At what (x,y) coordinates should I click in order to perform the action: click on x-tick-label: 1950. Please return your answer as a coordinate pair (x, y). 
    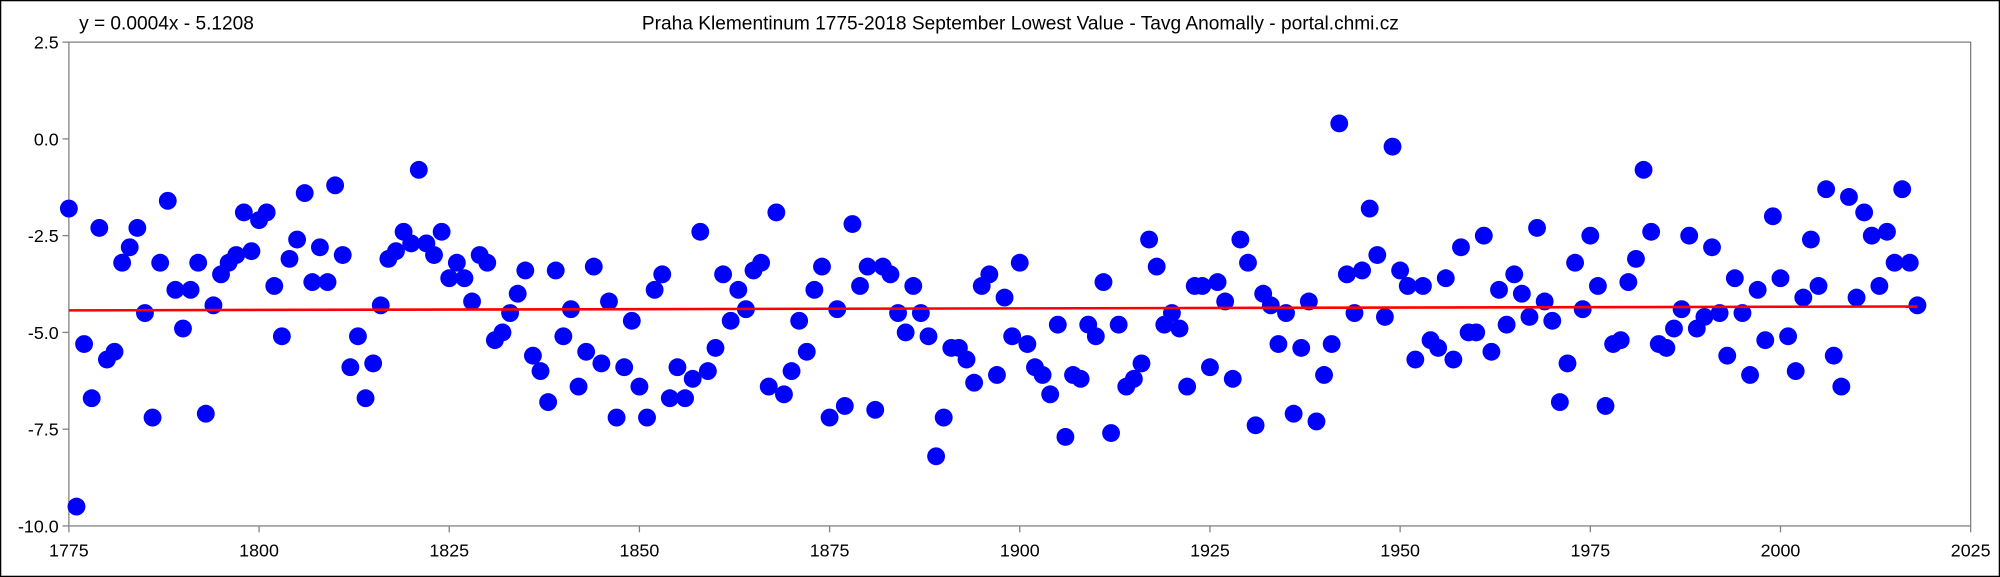
    Looking at the image, I should click on (1400, 551).